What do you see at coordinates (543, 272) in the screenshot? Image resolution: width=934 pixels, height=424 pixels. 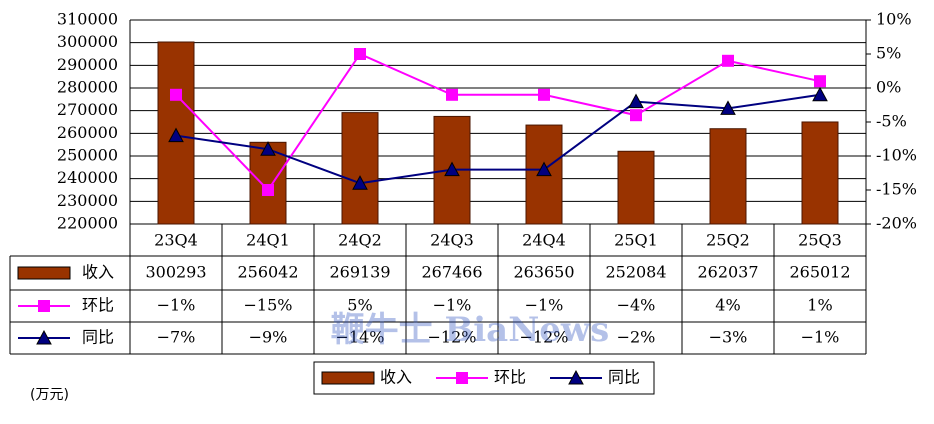 I see `table-value: 263650` at bounding box center [543, 272].